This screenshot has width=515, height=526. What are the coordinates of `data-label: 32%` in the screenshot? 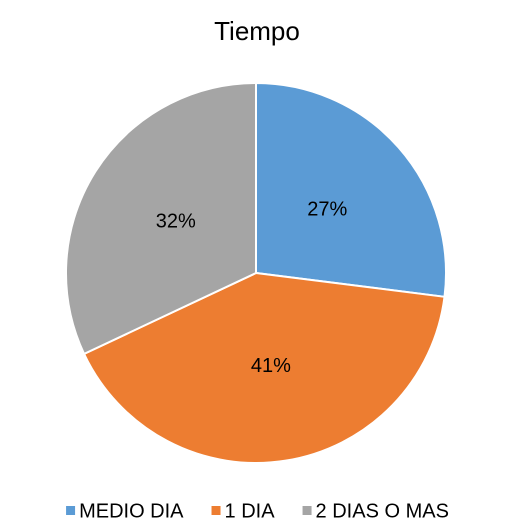 It's located at (176, 221).